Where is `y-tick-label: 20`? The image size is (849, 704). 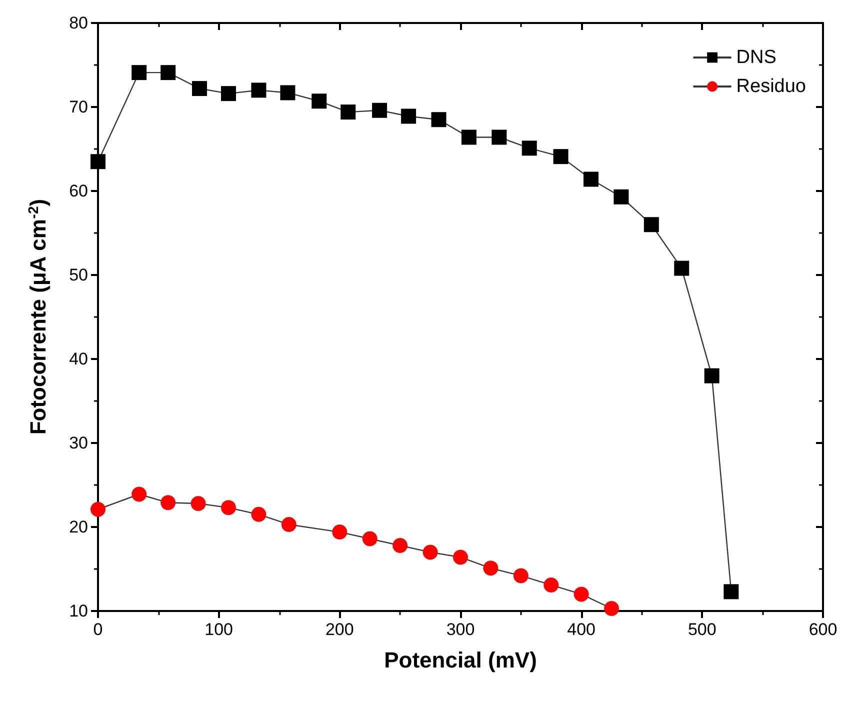 y-tick-label: 20 is located at coordinates (78, 527).